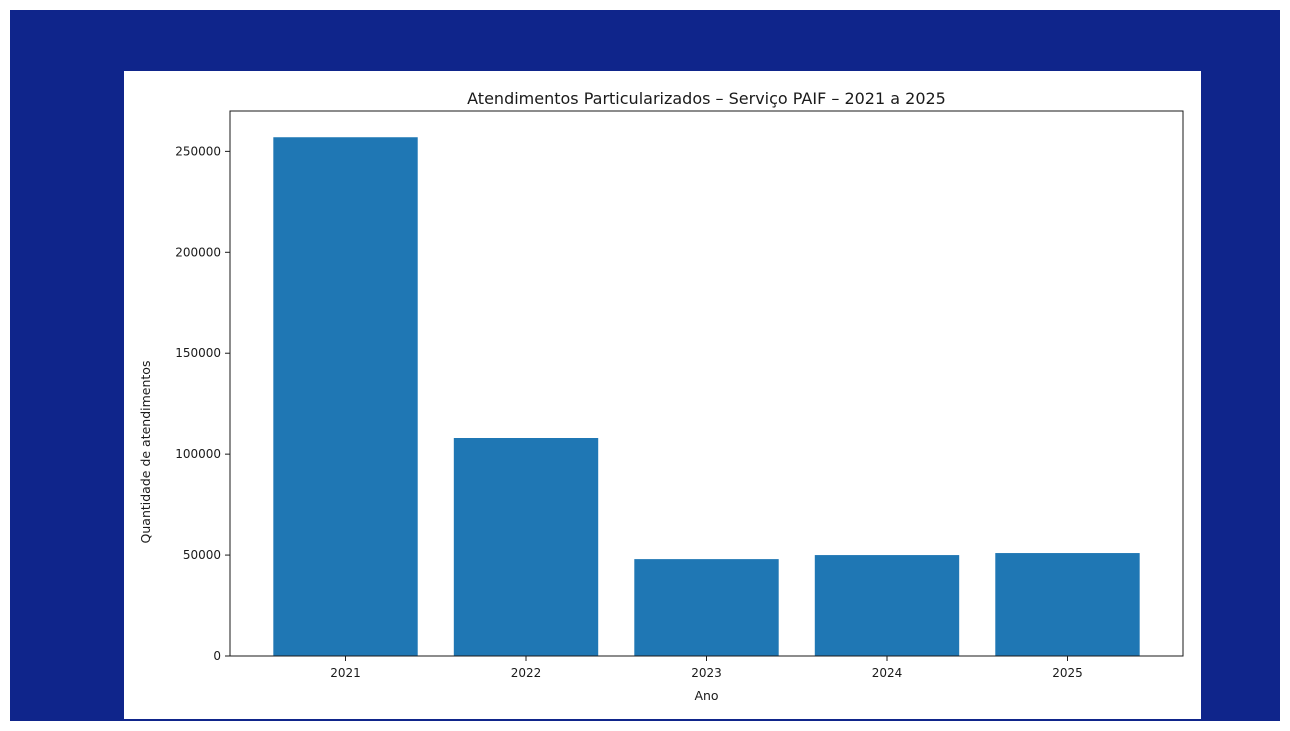 The width and height of the screenshot is (1290, 731). I want to click on bar-2023, so click(706, 607).